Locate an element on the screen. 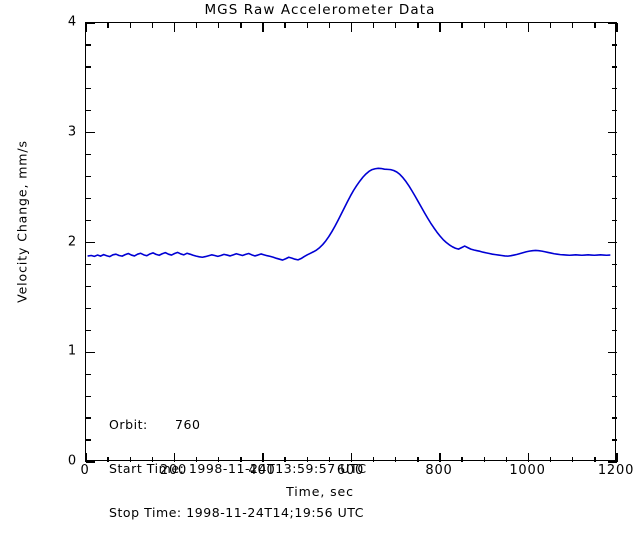 Image resolution: width=640 pixels, height=550 pixels. start-time-label: Start Time: 1998-11-24T13:59:57 UTC is located at coordinates (238, 468).